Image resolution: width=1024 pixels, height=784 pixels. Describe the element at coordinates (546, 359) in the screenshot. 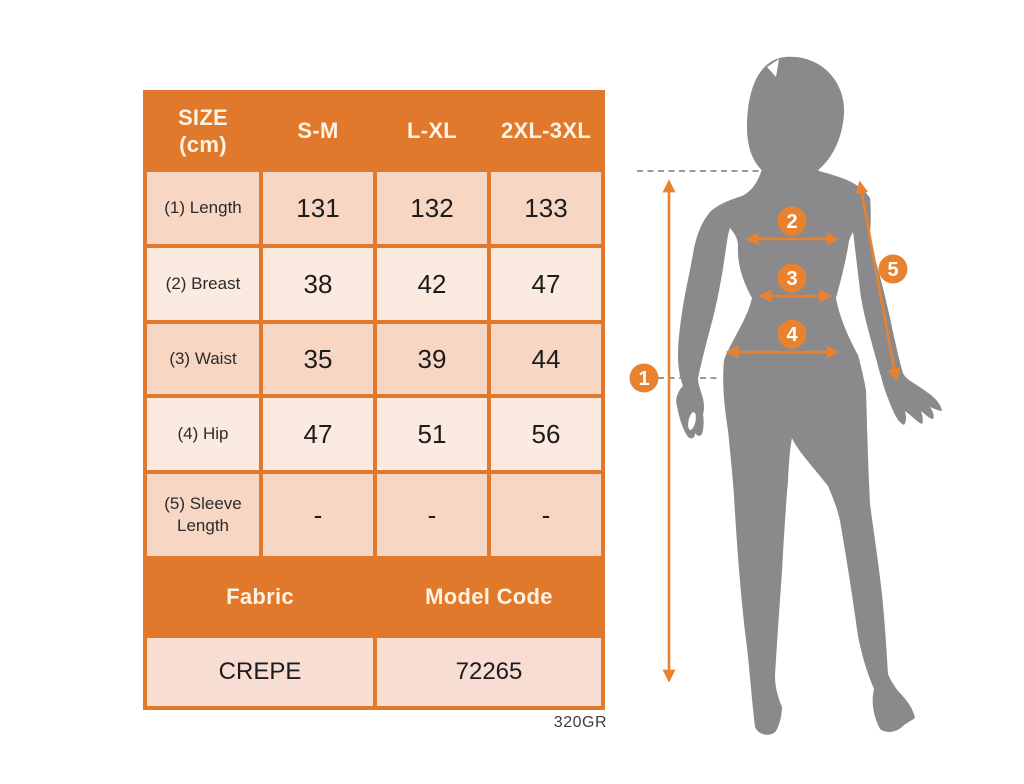

I see `value-waist-2xl: 44` at that location.